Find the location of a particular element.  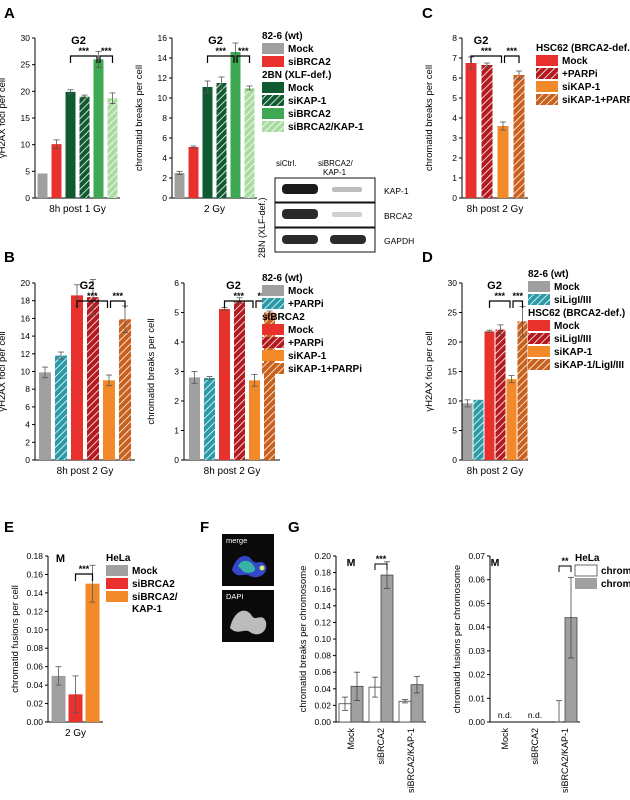

y-axis-label: chromatid breaks per chromosome is located at coordinates (303, 639).